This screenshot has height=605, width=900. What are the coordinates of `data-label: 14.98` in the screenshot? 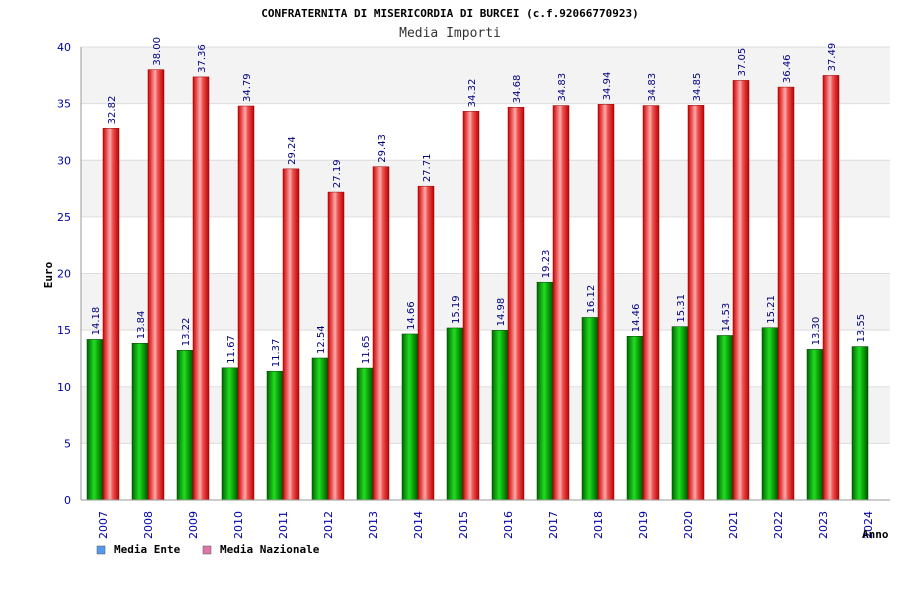 It's located at (501, 312).